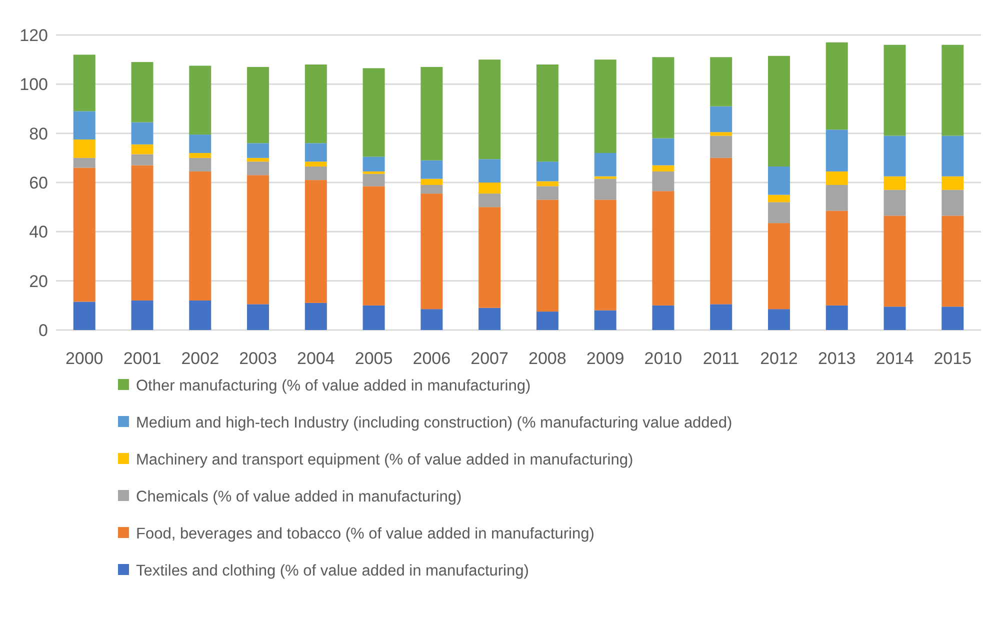 The height and width of the screenshot is (620, 983). Describe the element at coordinates (434, 423) in the screenshot. I see `legend-label: Medium and high-tech Industry (including construction) (% manufacturing value added)` at that location.